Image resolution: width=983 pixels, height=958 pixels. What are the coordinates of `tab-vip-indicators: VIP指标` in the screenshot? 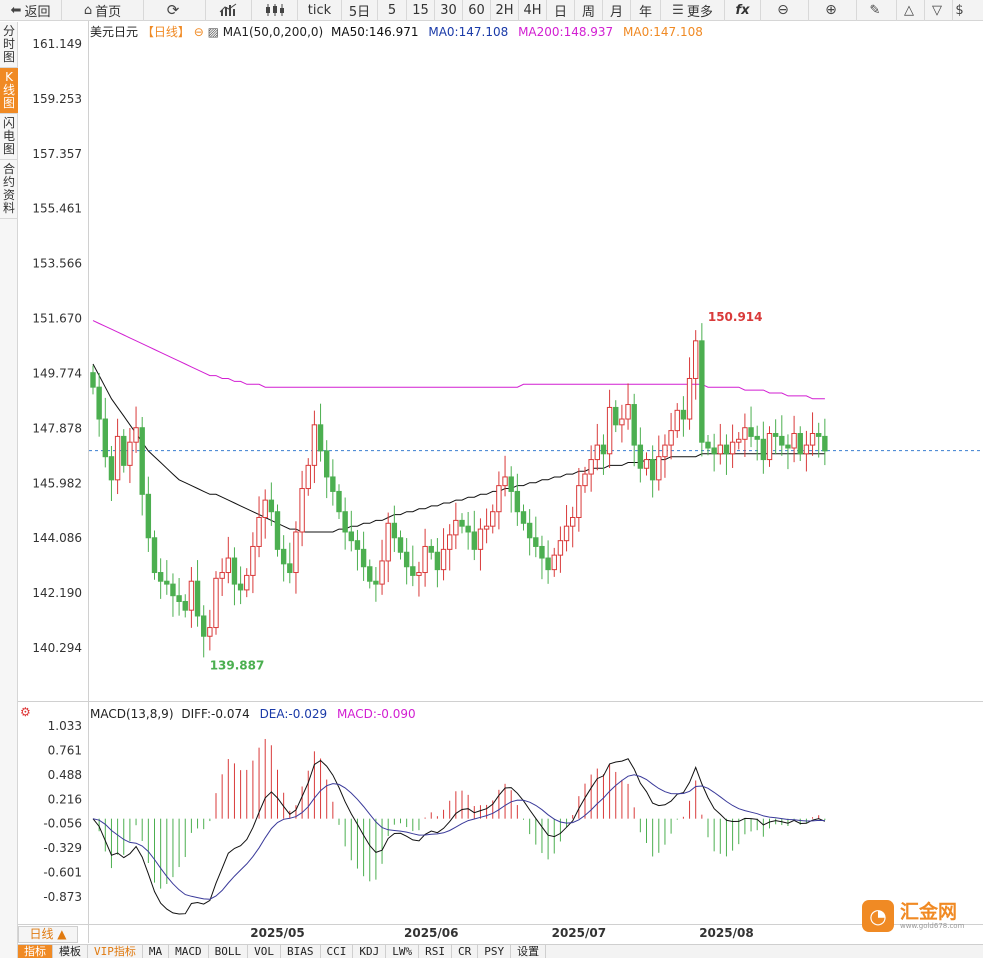 It's located at (115, 951).